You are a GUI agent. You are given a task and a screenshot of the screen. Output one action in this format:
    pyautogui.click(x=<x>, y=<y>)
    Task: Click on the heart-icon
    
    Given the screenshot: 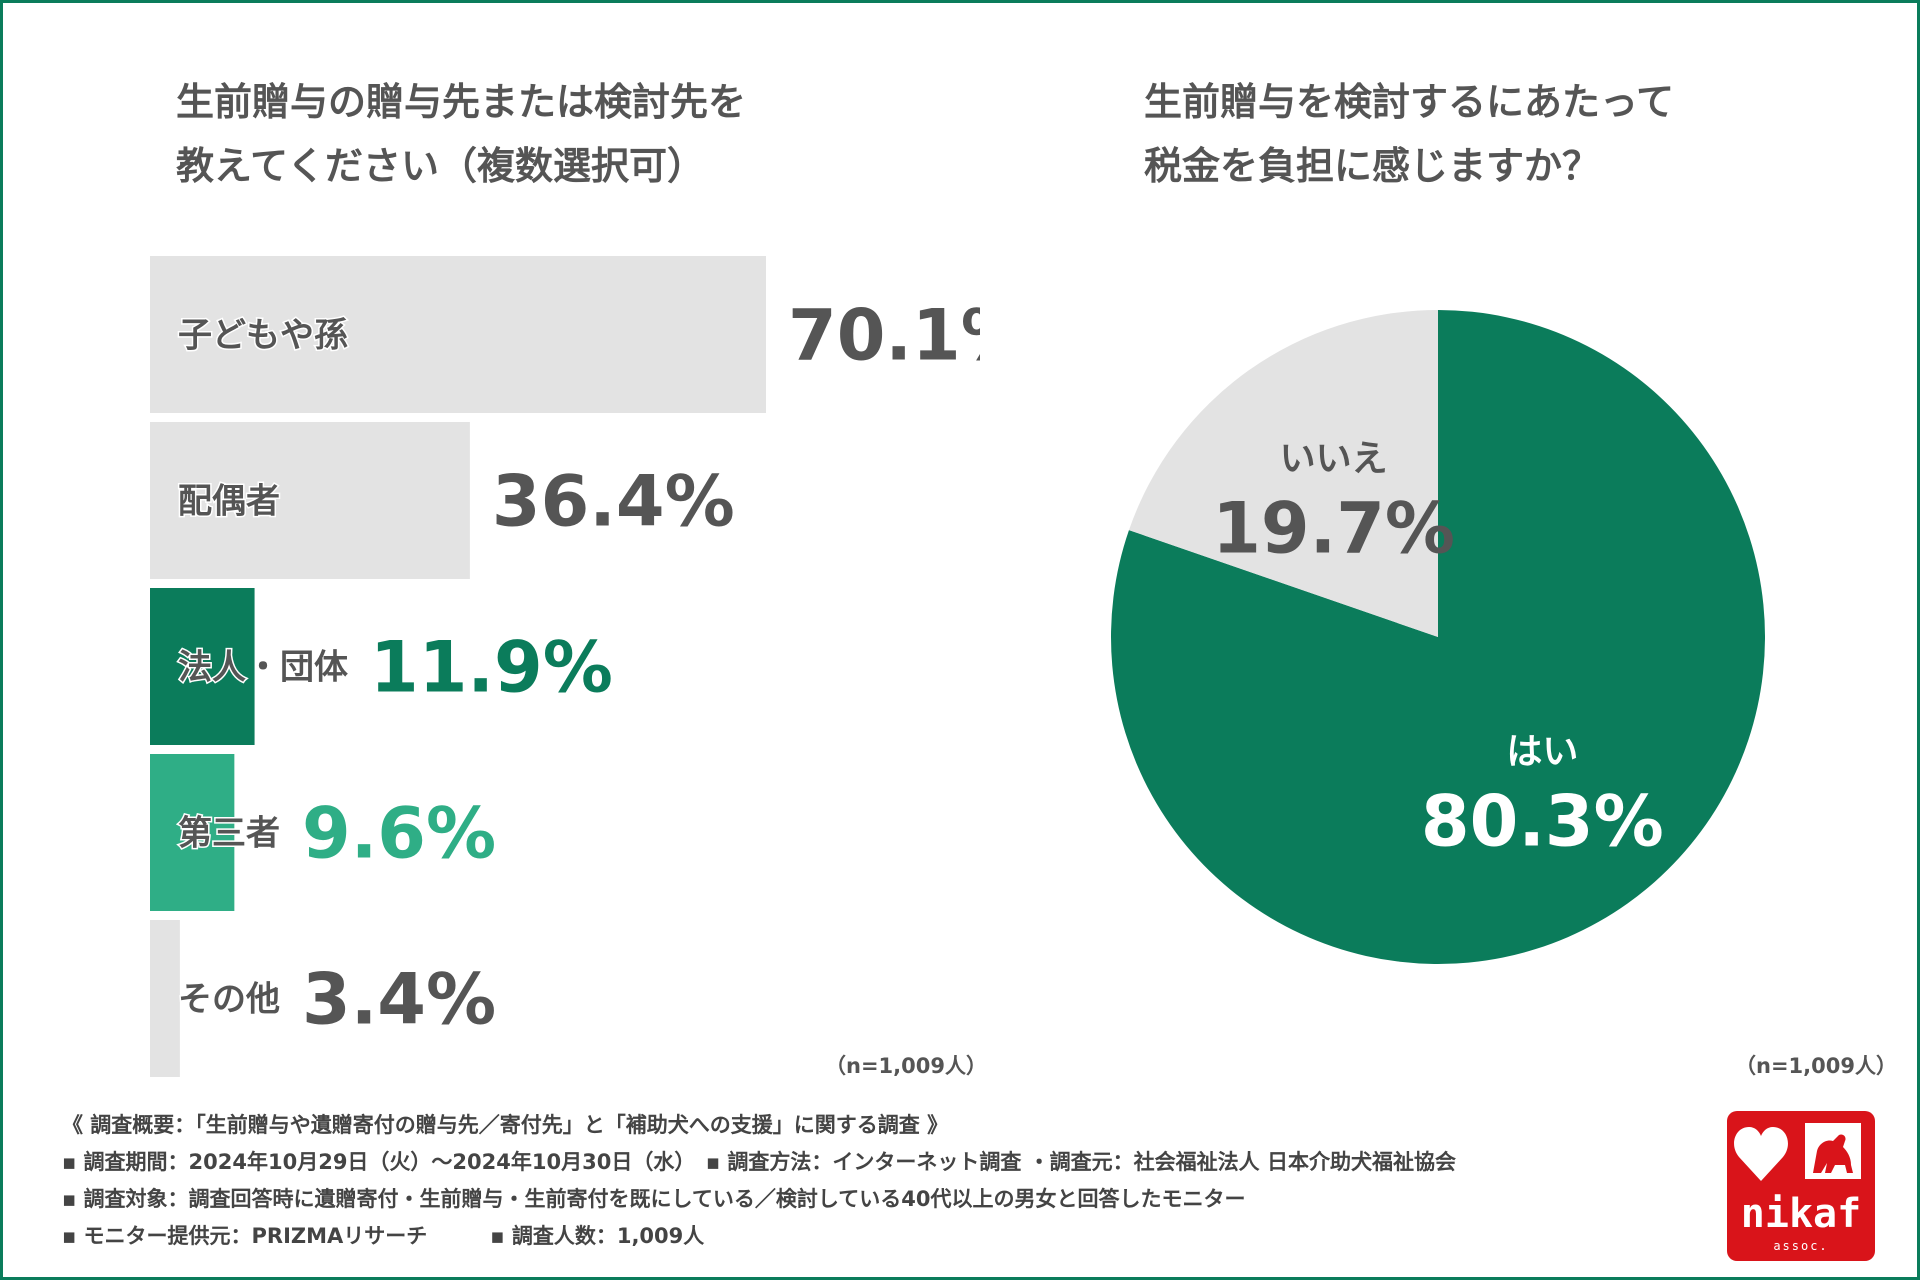 What is the action you would take?
    pyautogui.click(x=1761, y=1154)
    